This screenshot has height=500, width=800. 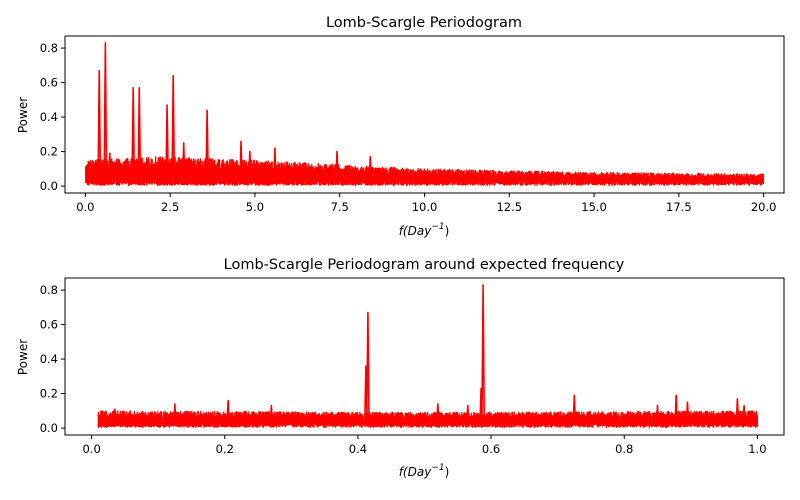 I want to click on top-x-axis-label: f(Day−1), so click(x=424, y=230).